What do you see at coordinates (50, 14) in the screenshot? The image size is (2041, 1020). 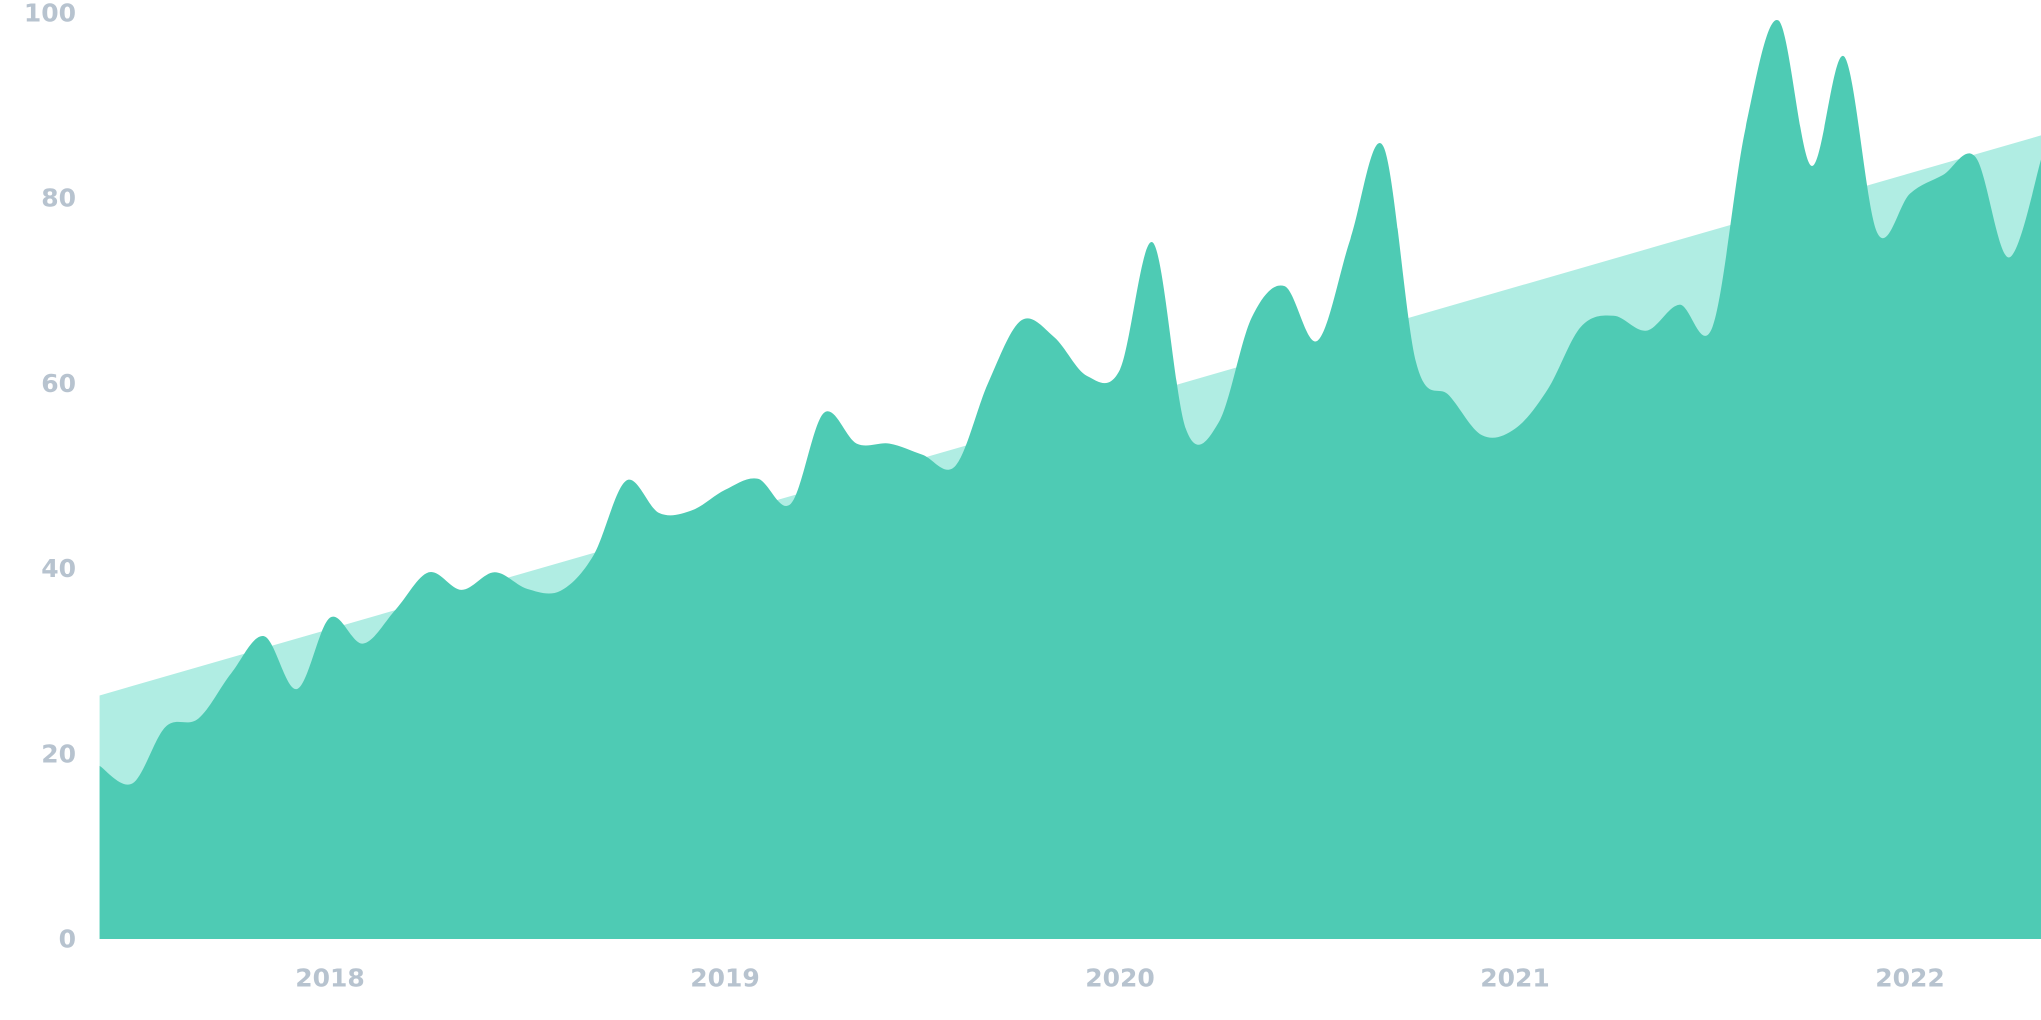 I see `y-tick-label: 100` at bounding box center [50, 14].